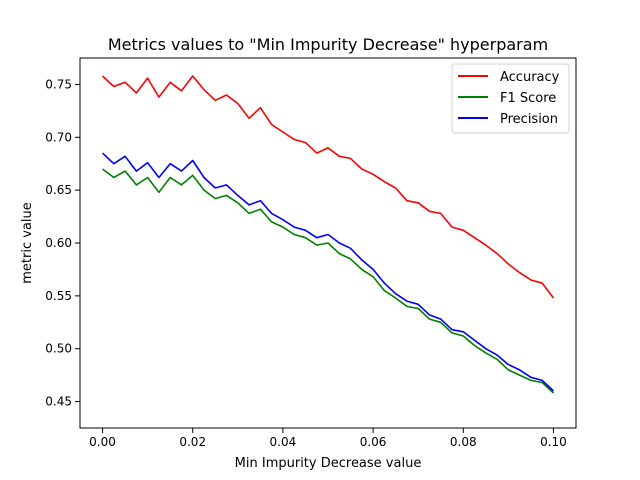  I want to click on y-tick-label: 0.45, so click(58, 402).